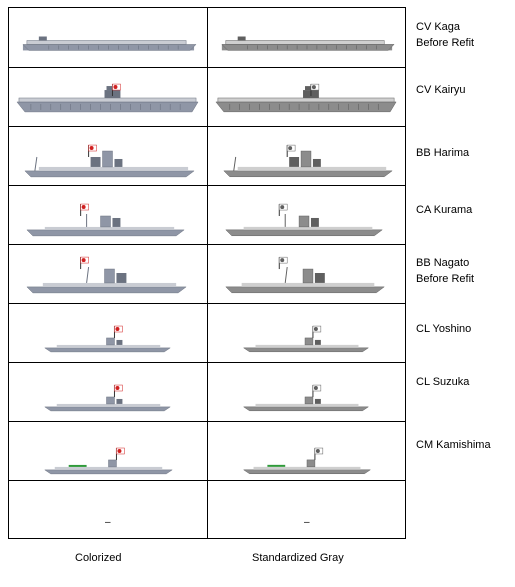 This screenshot has width=515, height=587. I want to click on ship-name-label: CV Kaga Before Refit, so click(463, 35).